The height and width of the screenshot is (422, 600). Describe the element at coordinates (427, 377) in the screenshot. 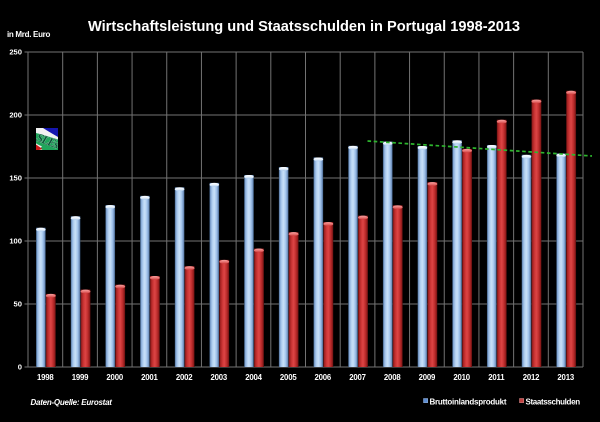

I see `svg-text: 2009` at that location.